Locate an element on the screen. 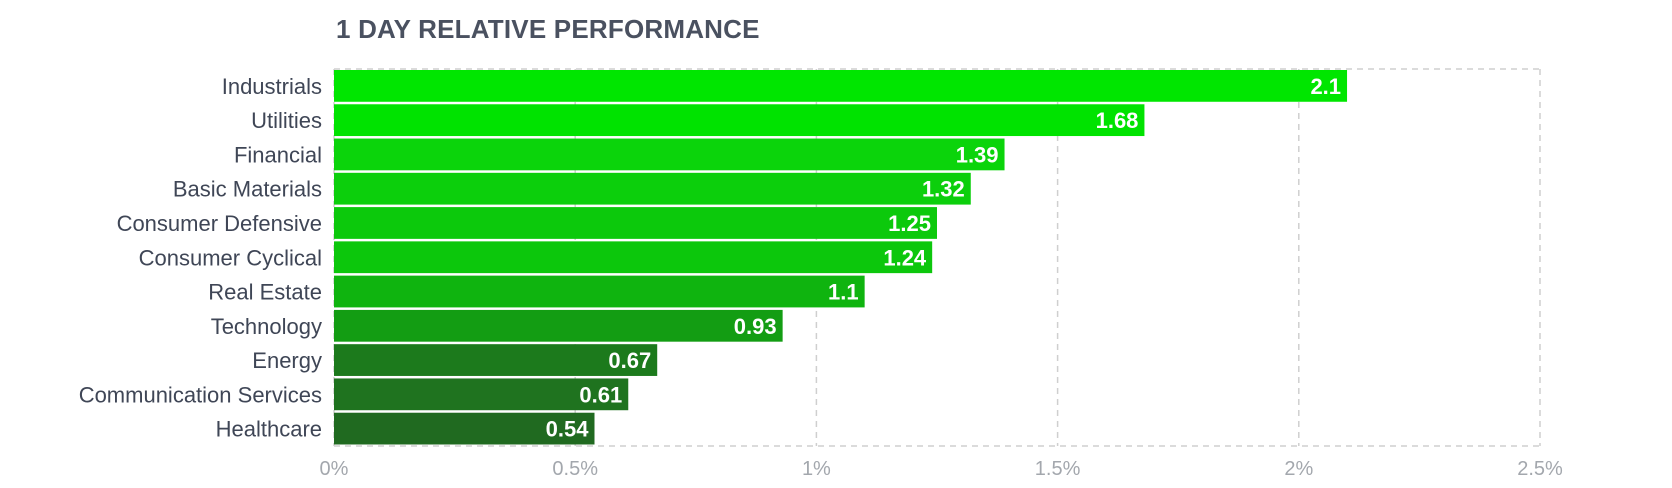 The width and height of the screenshot is (1672, 488). value-label: 0.93 is located at coordinates (755, 326).